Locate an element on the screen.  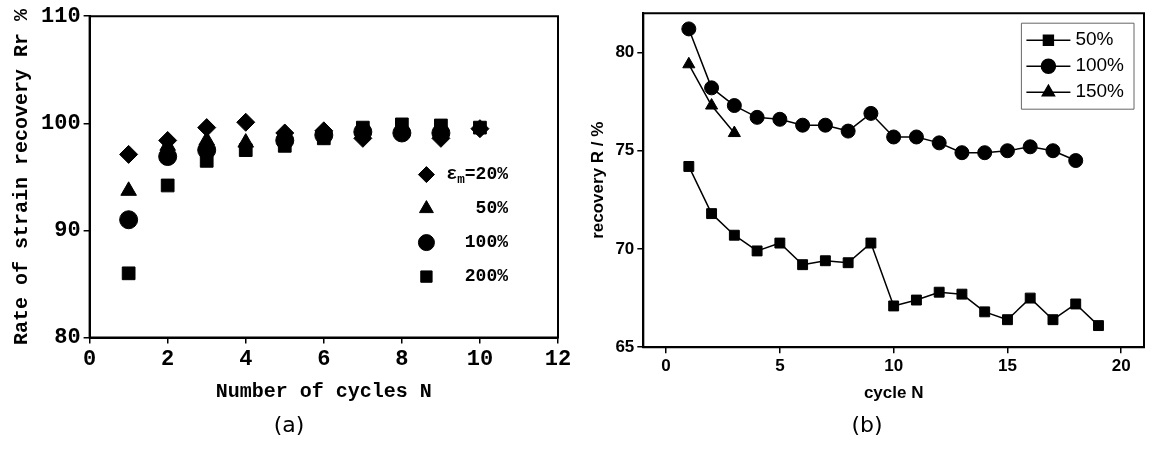
x-tick-label: 2 is located at coordinates (168, 360).